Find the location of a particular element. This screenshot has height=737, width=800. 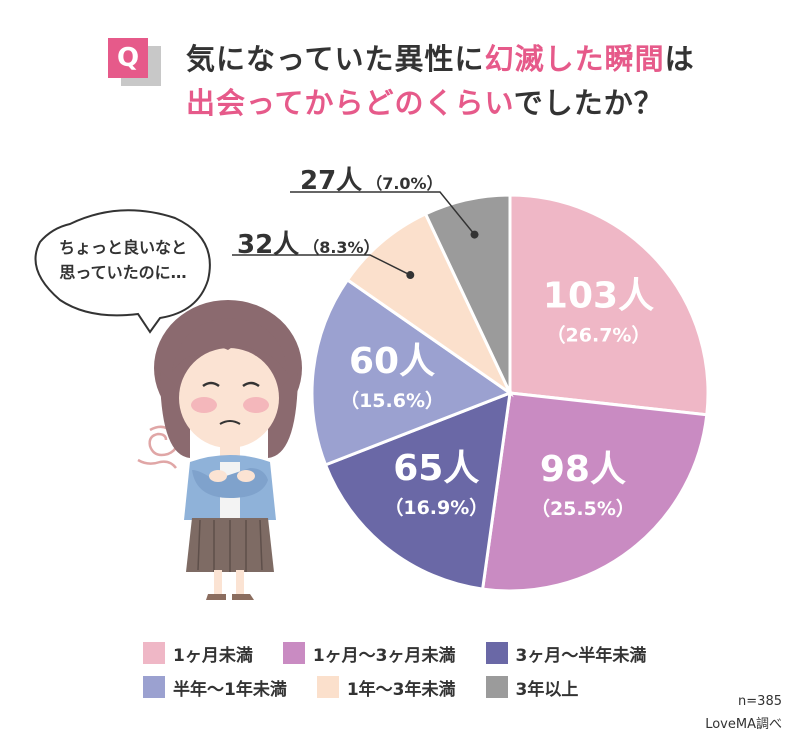

speech-bubble is located at coordinates (122, 271).